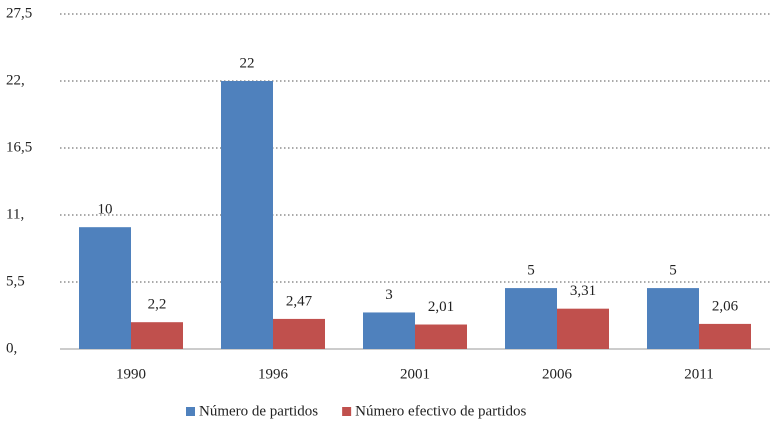 Image resolution: width=772 pixels, height=430 pixels. What do you see at coordinates (557, 374) in the screenshot?
I see `x-tick-label: 2006` at bounding box center [557, 374].